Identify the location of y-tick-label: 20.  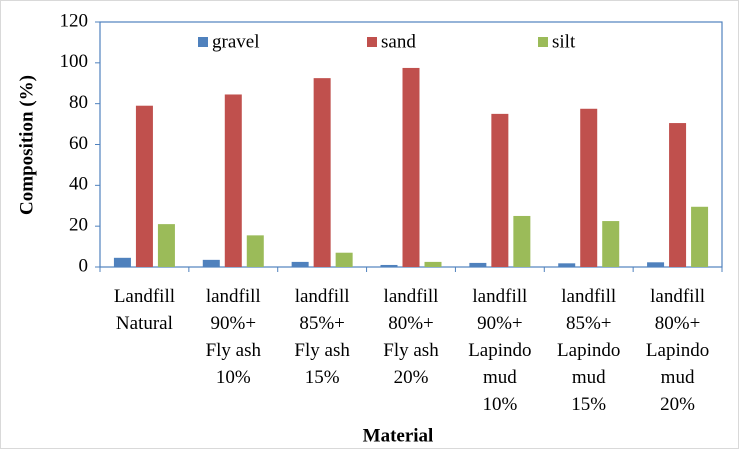
(78, 225).